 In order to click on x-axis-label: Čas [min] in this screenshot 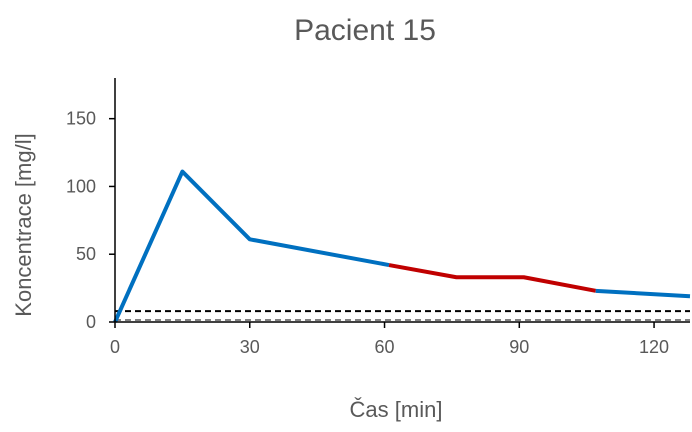, I will do `click(396, 409)`.